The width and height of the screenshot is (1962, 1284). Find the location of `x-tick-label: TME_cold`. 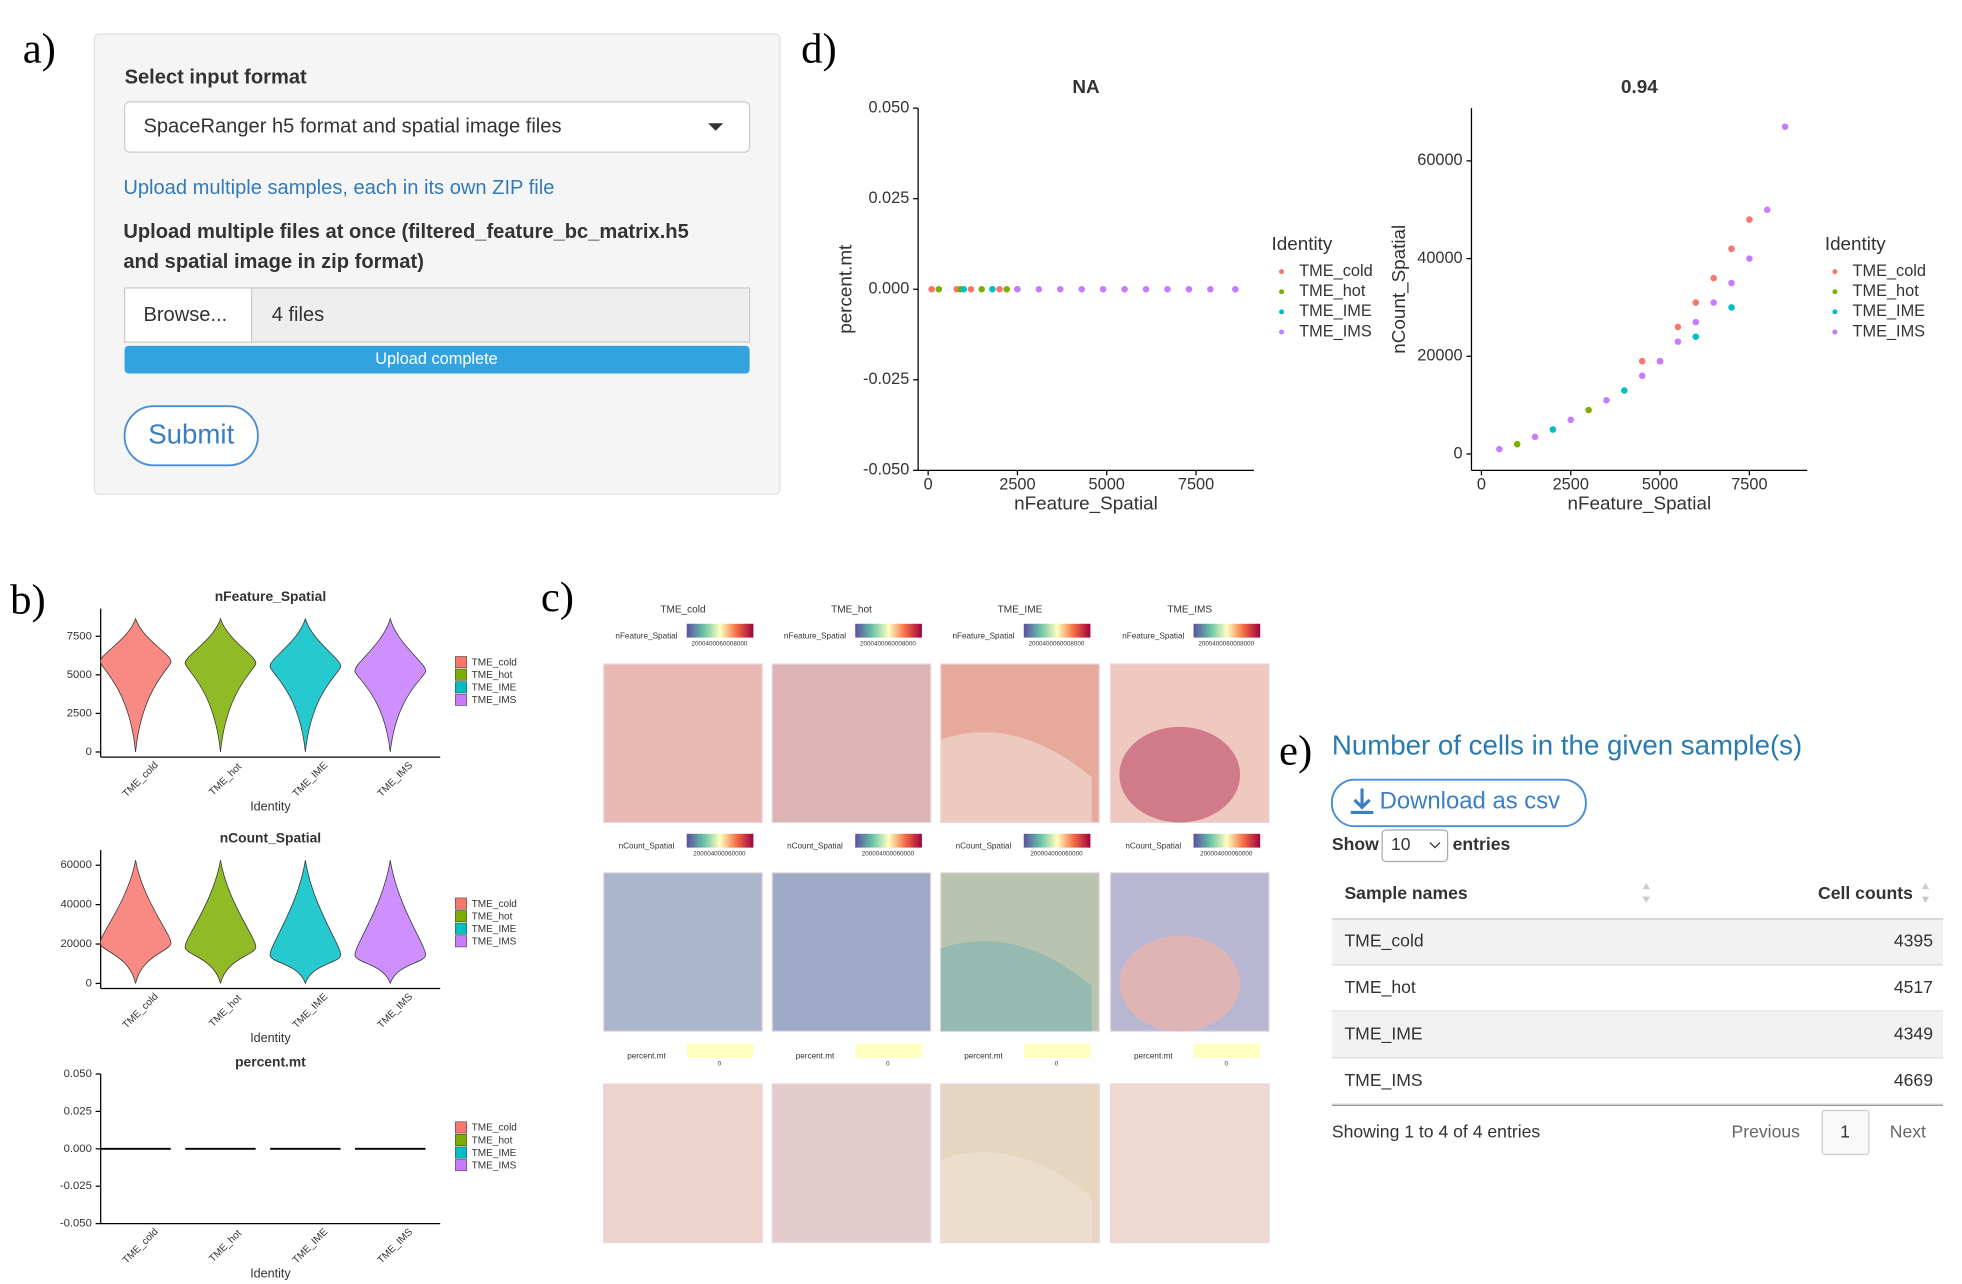

x-tick-label: TME_cold is located at coordinates (141, 780).